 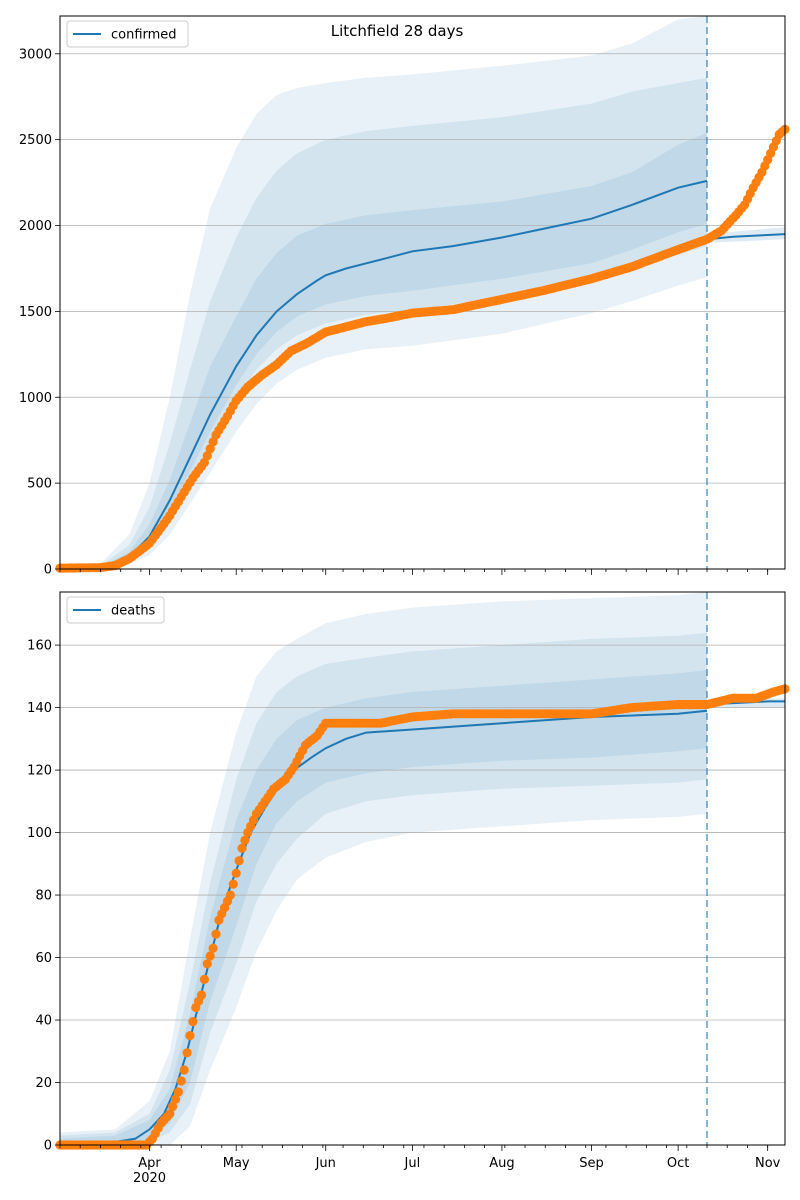 What do you see at coordinates (414, 572) in the screenshot?
I see `confirmed-x-axis` at bounding box center [414, 572].